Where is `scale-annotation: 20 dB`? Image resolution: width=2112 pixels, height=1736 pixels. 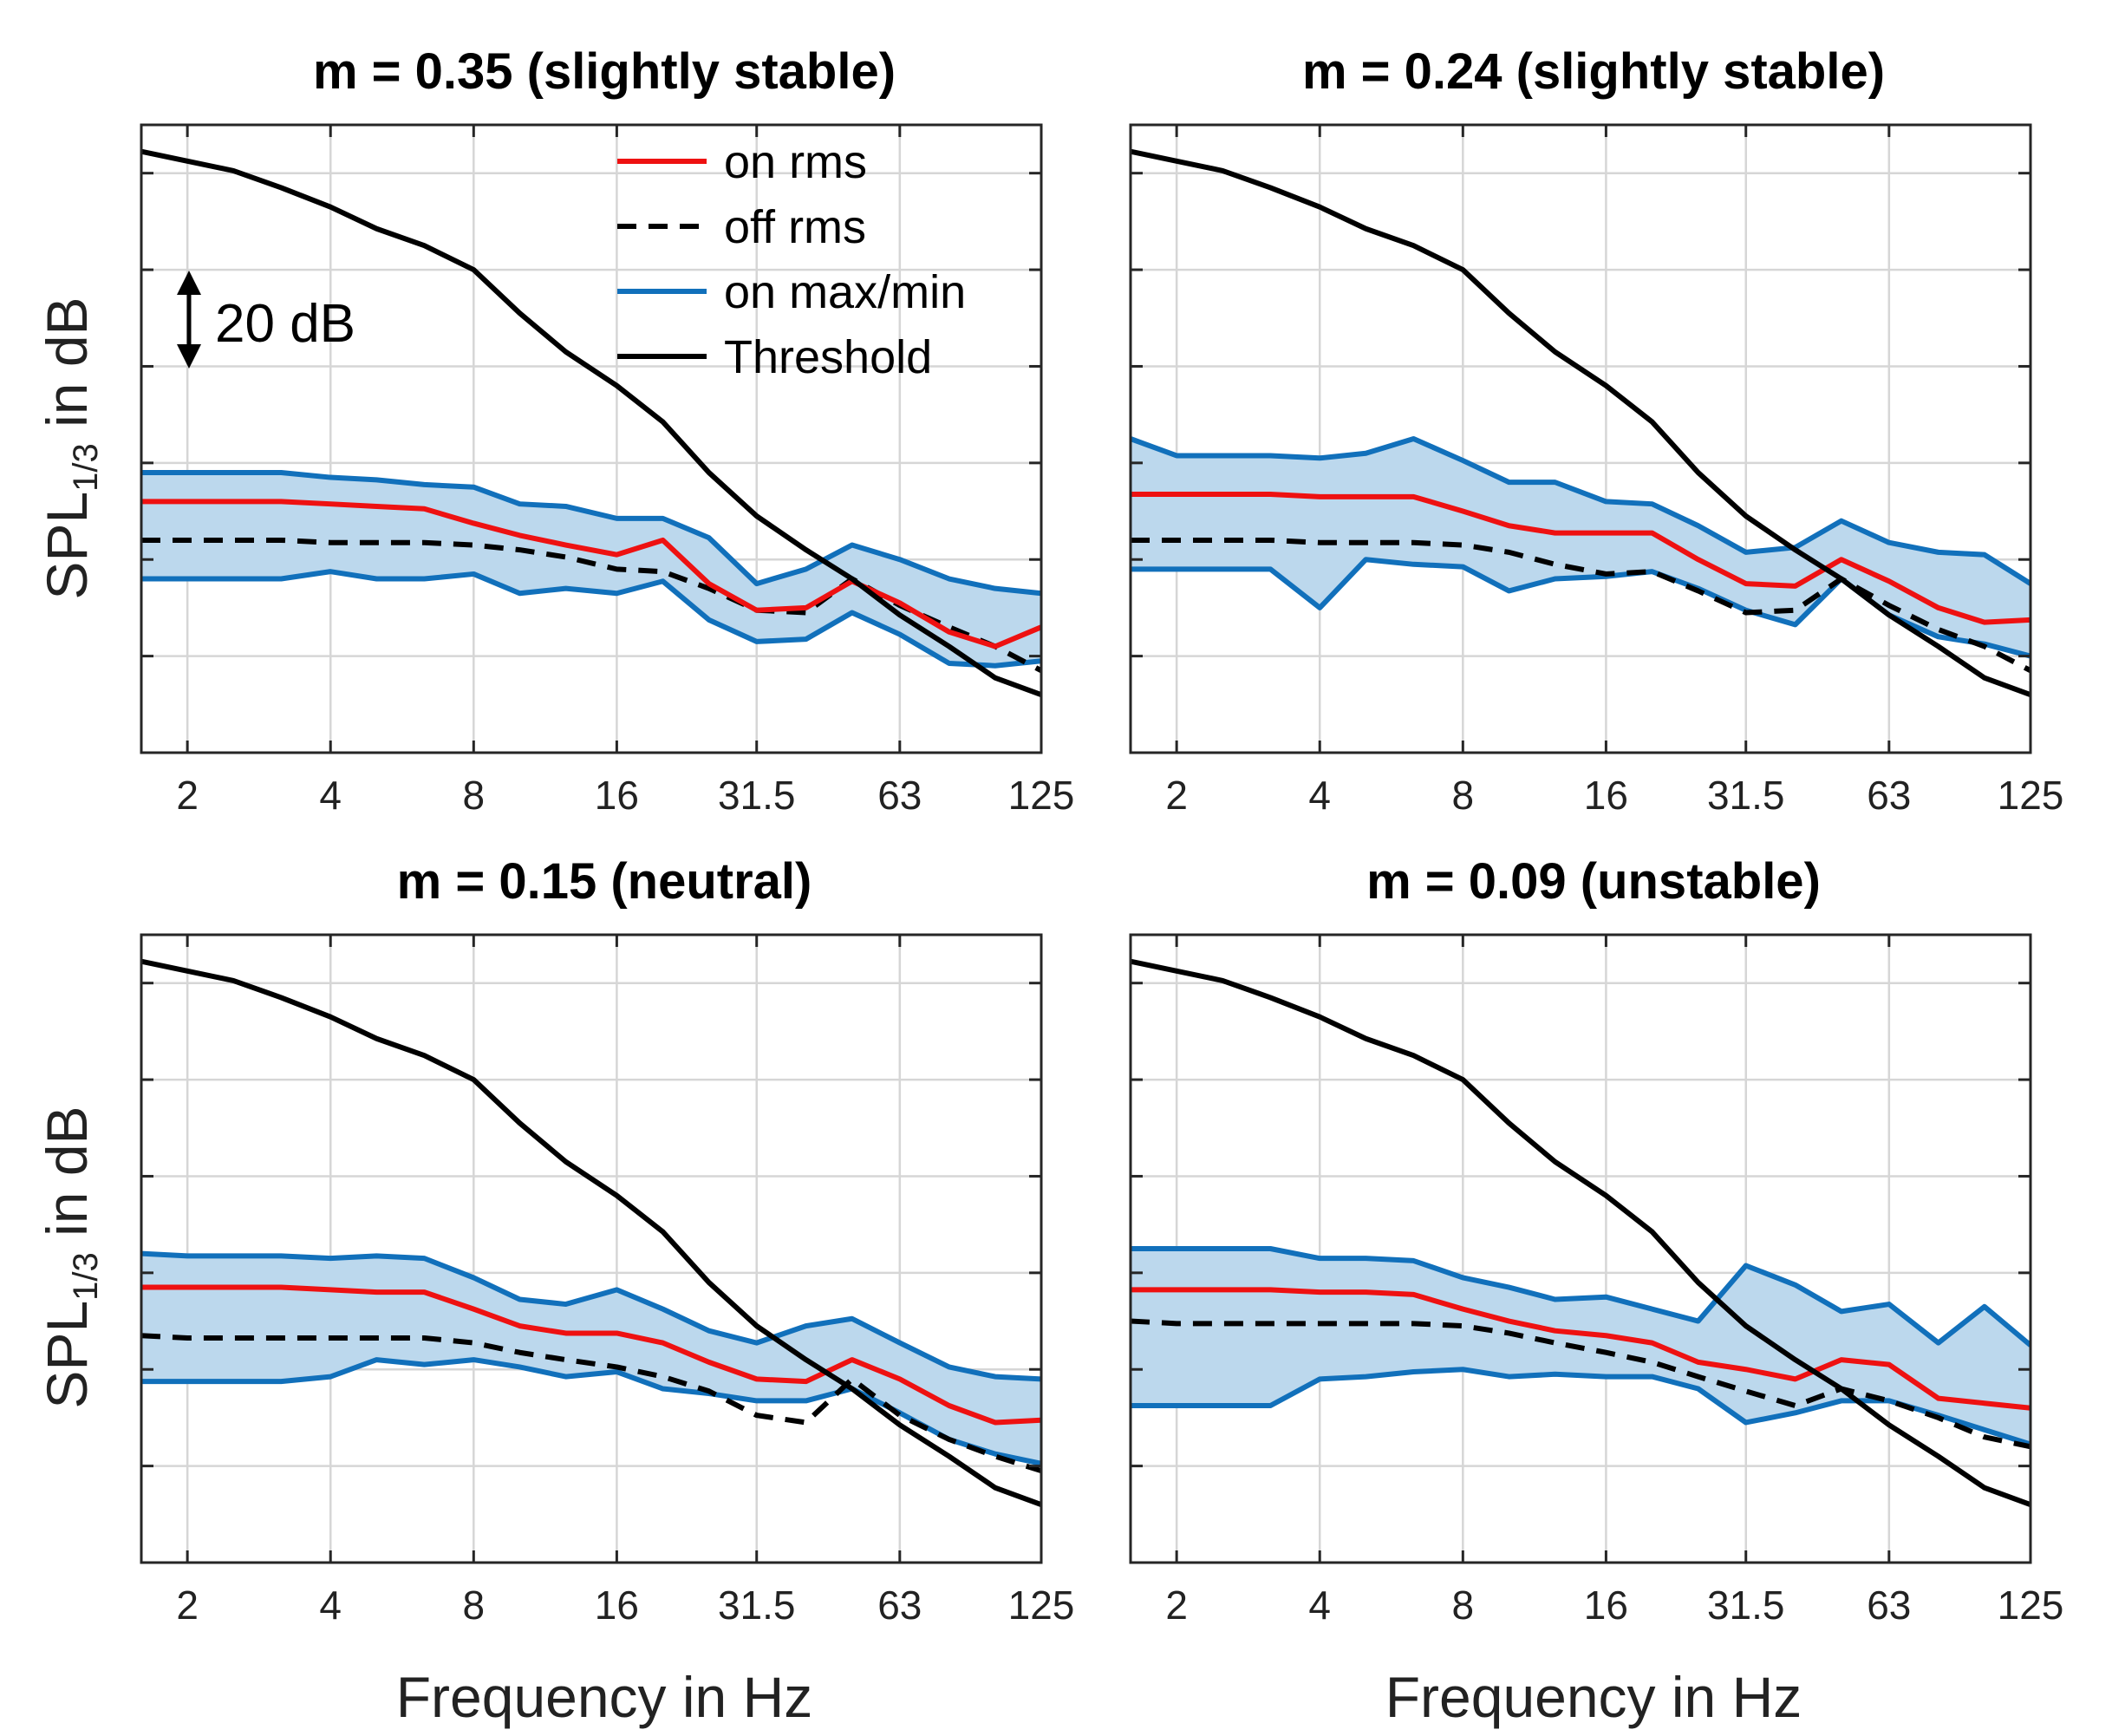 scale-annotation: 20 dB is located at coordinates (266, 320).